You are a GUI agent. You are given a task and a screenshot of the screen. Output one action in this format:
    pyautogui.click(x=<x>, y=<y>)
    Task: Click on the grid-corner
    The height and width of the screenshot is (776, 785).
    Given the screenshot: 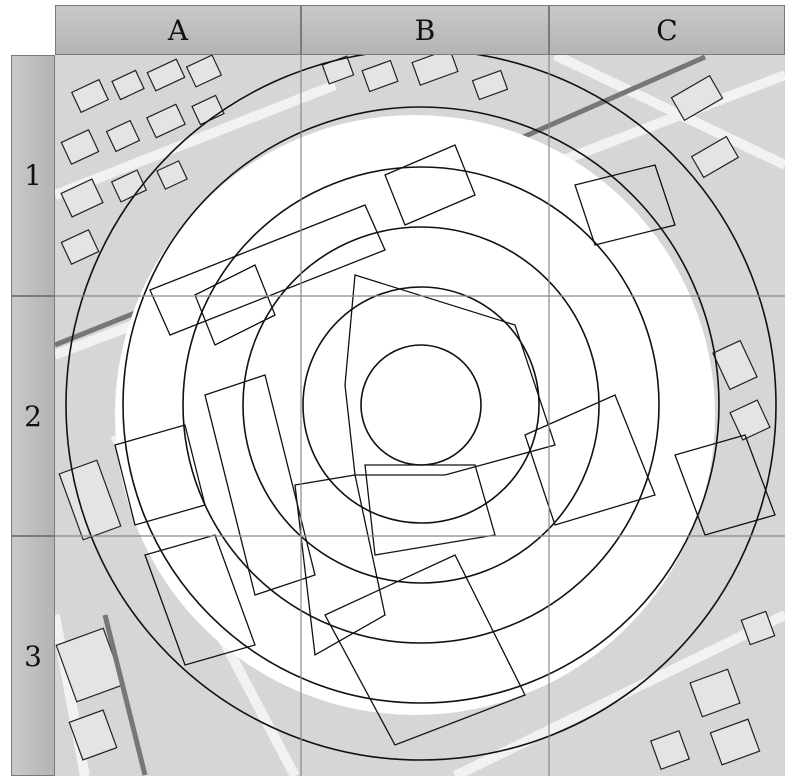 What is the action you would take?
    pyautogui.click(x=27, y=27)
    